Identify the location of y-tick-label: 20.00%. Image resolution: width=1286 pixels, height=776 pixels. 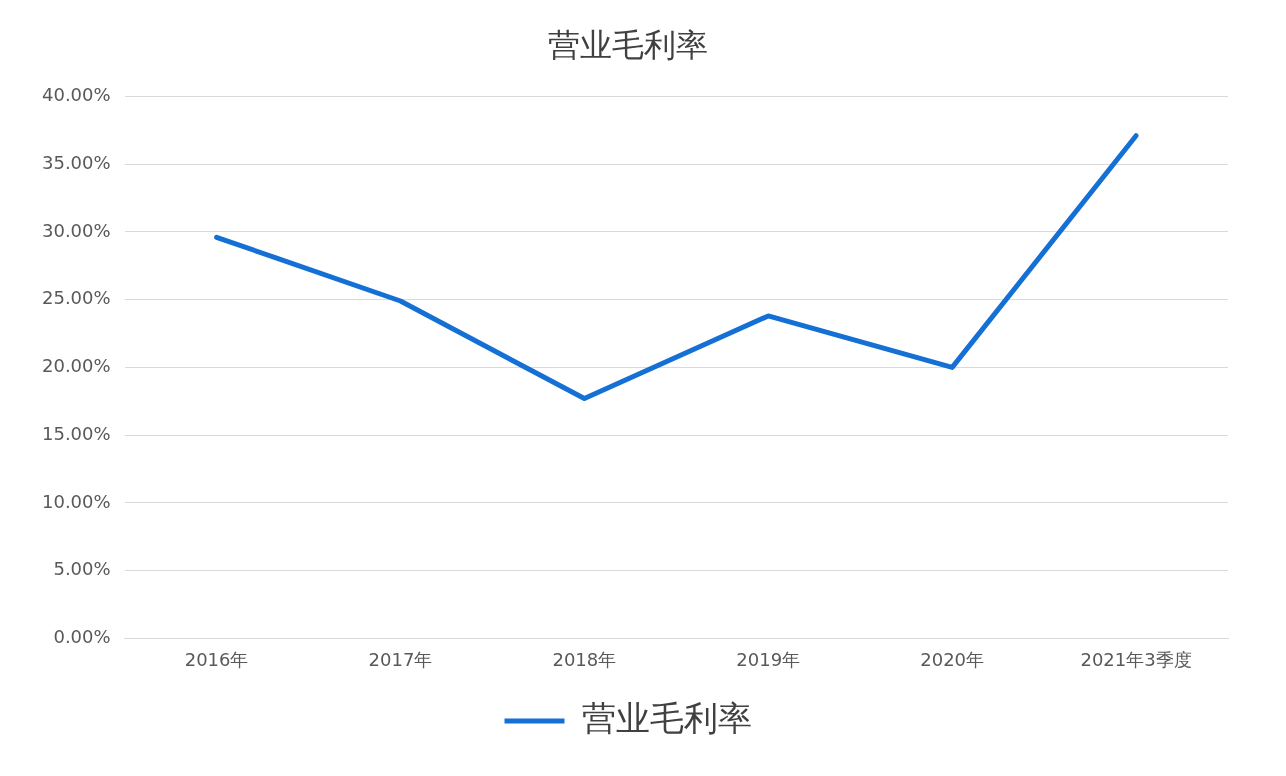
(76, 366).